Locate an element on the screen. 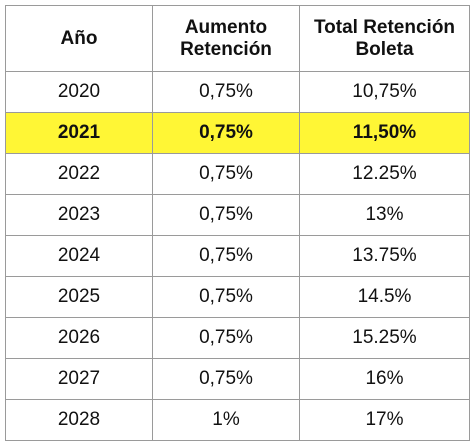 This screenshot has width=474, height=446. table-row: 2024 0,75% 13.75% is located at coordinates (237, 256).